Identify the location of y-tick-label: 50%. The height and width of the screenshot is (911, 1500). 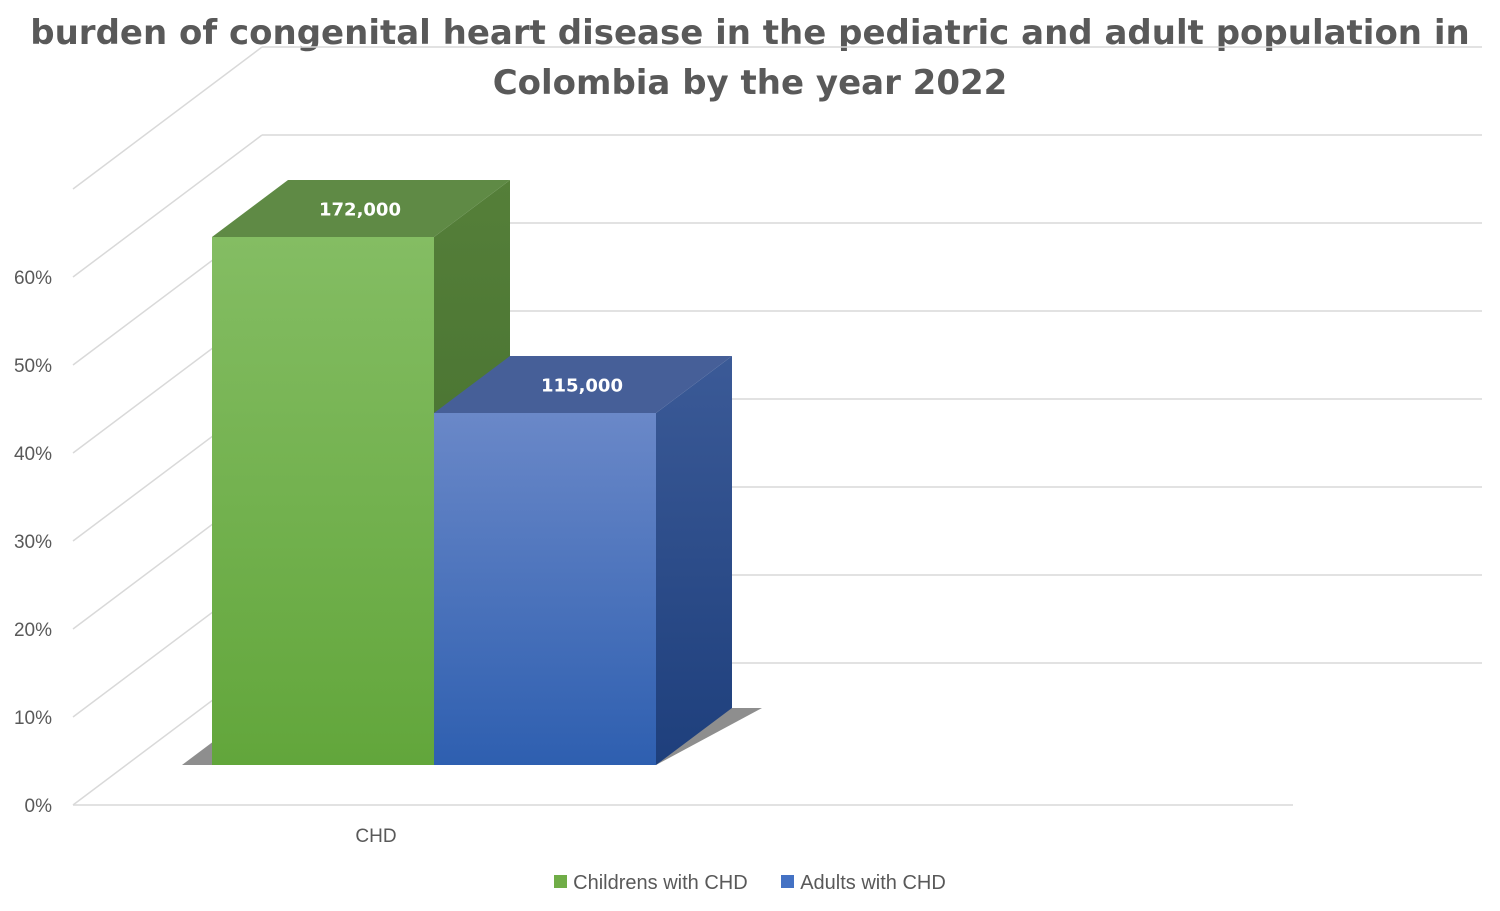
(33, 366).